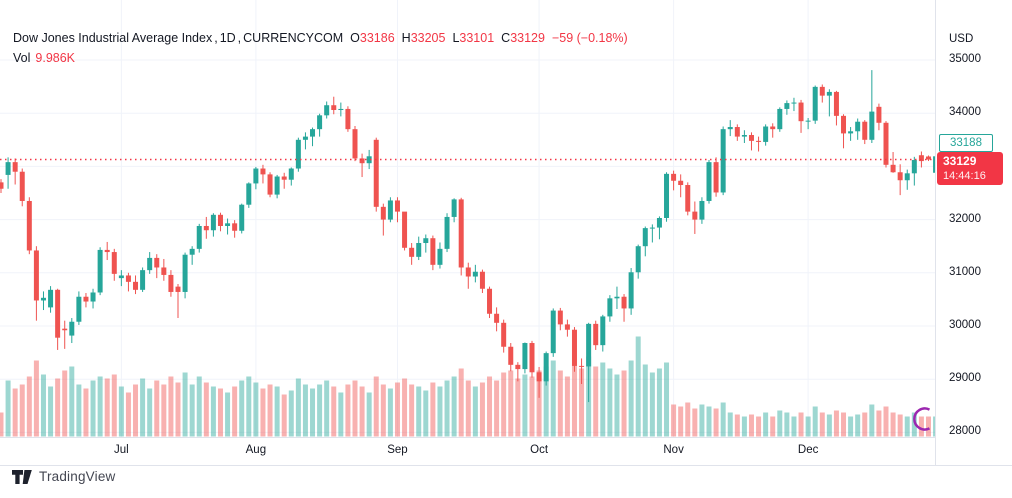 This screenshot has height=498, width=1012. What do you see at coordinates (293, 38) in the screenshot?
I see `exchange-label: CURRENCYCOM` at bounding box center [293, 38].